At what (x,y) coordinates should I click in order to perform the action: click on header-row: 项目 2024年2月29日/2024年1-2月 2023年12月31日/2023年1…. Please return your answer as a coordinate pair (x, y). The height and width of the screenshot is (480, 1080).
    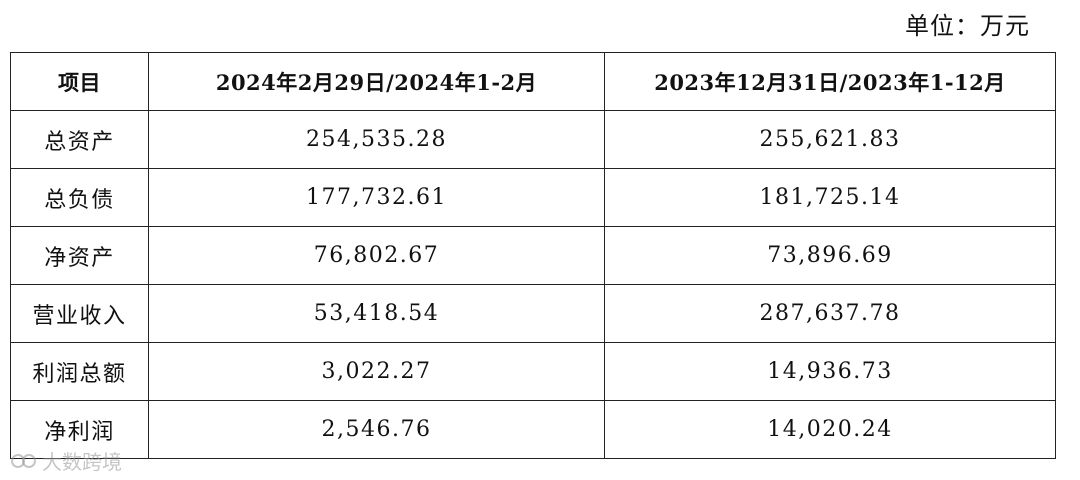
    Looking at the image, I should click on (533, 81).